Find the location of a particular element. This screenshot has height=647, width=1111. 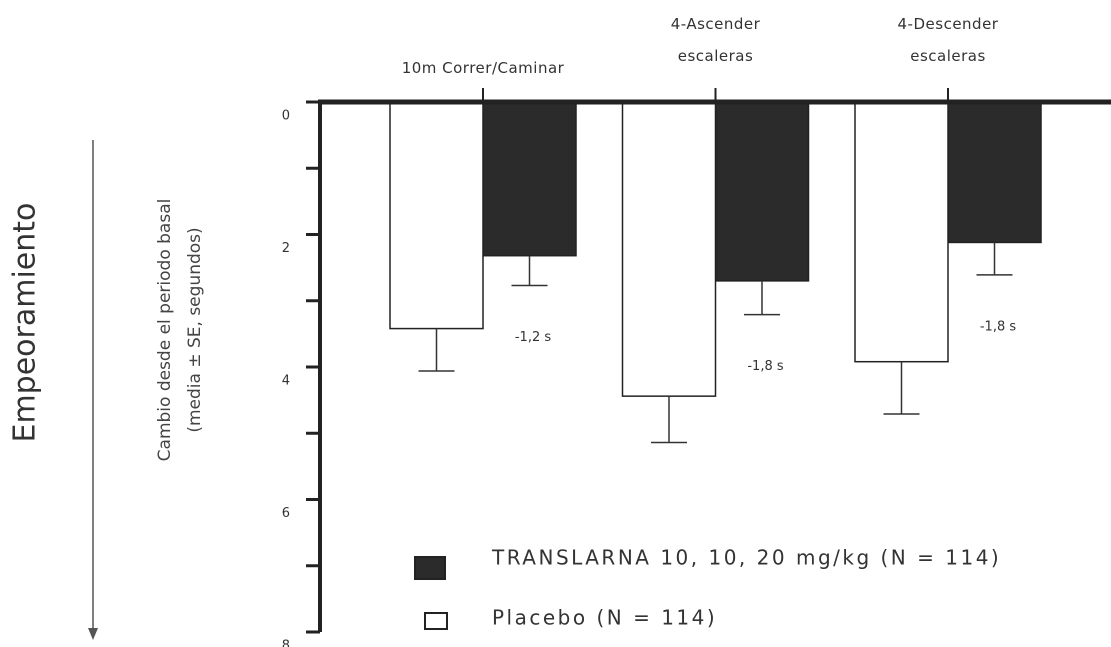

x-tick-label: 4-Ascender escaleras is located at coordinates (715, 40).